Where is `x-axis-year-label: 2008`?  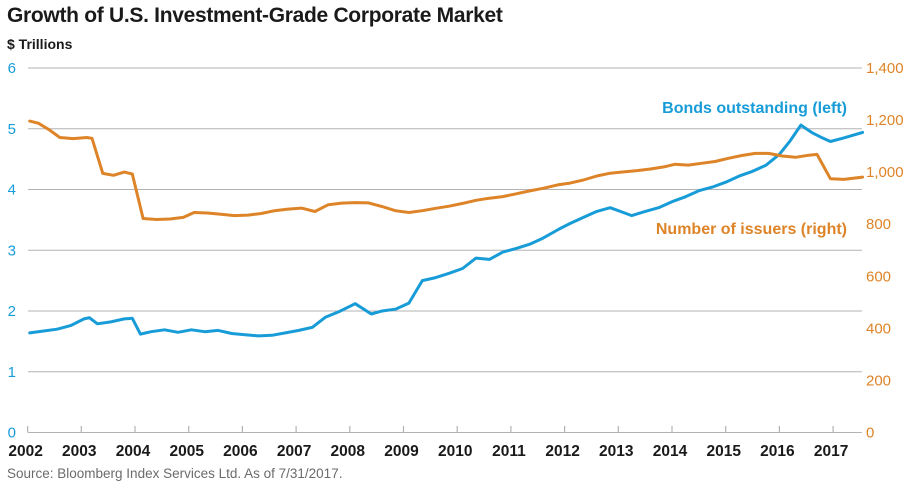 x-axis-year-label: 2008 is located at coordinates (348, 451).